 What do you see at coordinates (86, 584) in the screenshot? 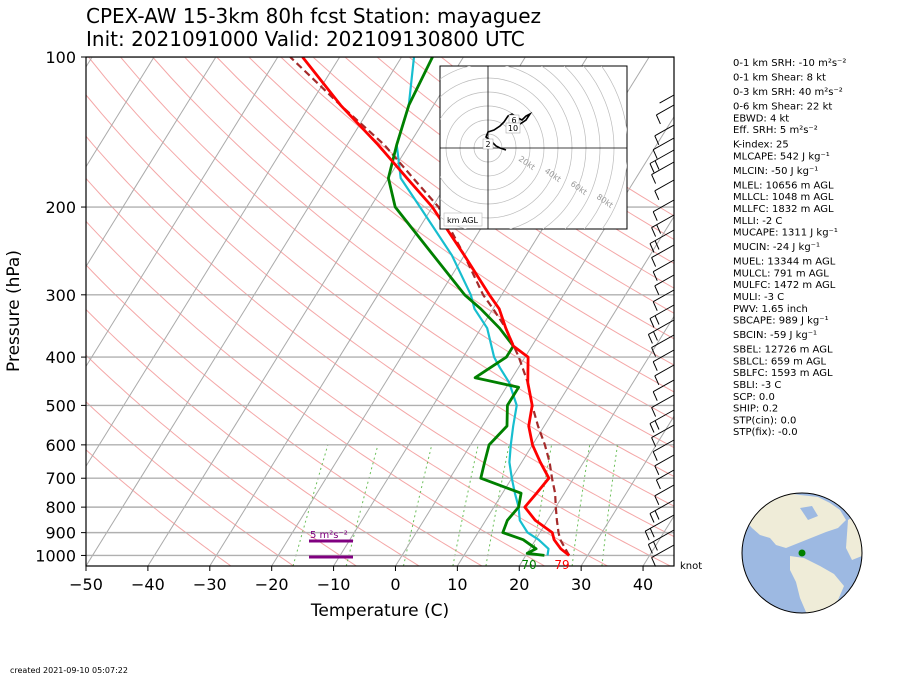
I see `x-tick-label: −50` at bounding box center [86, 584].